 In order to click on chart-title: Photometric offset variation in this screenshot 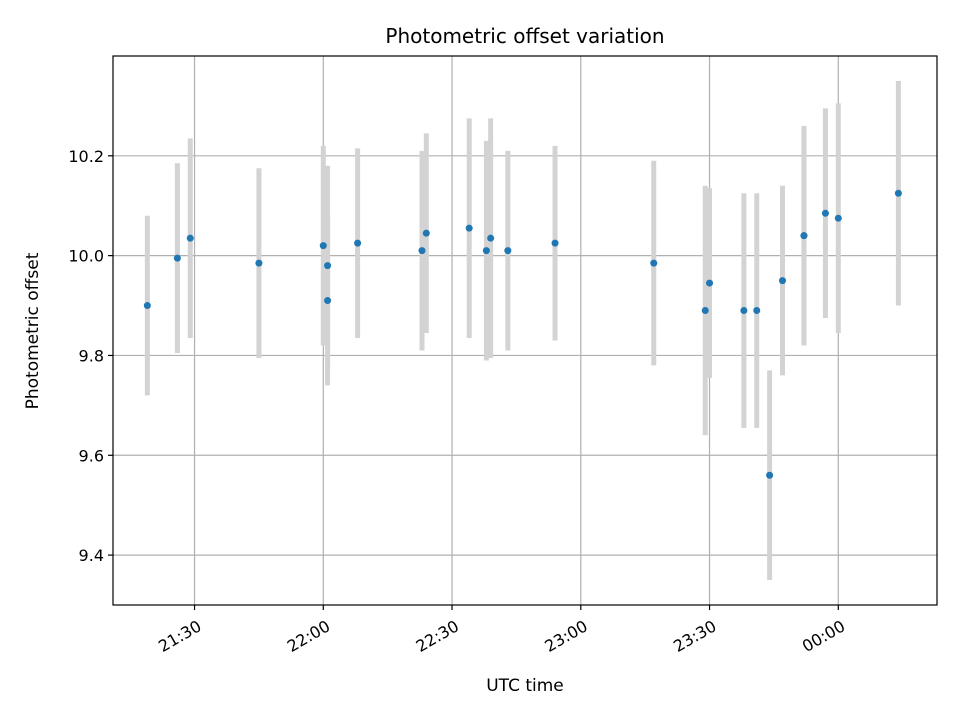, I will do `click(524, 36)`.